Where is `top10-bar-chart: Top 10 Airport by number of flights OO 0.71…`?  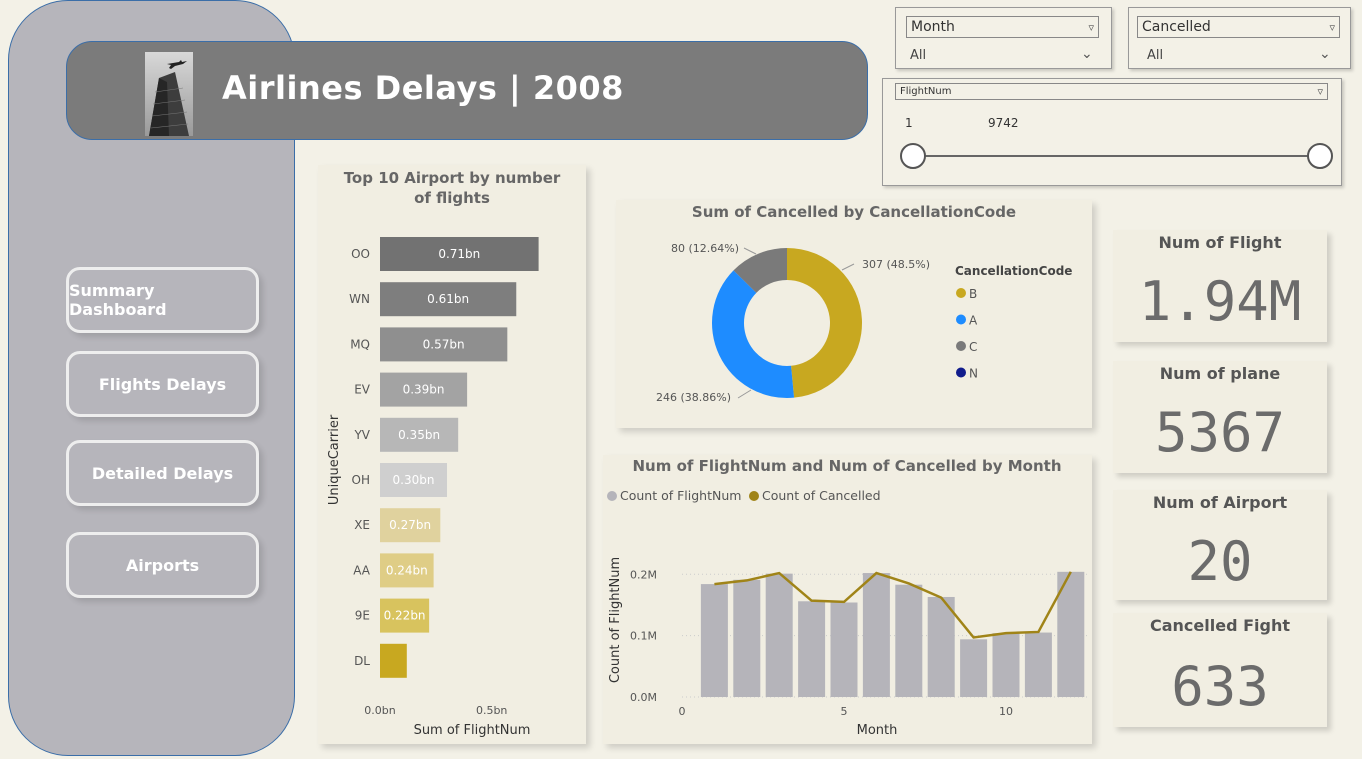 top10-bar-chart: Top 10 Airport by number of flights OO 0.71… is located at coordinates (444, 453).